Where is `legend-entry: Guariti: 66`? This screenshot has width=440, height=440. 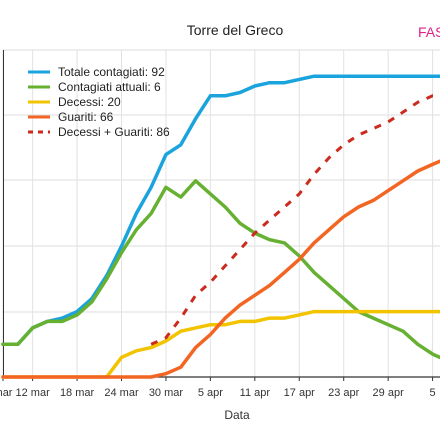 legend-entry: Guariti: 66 is located at coordinates (86, 117).